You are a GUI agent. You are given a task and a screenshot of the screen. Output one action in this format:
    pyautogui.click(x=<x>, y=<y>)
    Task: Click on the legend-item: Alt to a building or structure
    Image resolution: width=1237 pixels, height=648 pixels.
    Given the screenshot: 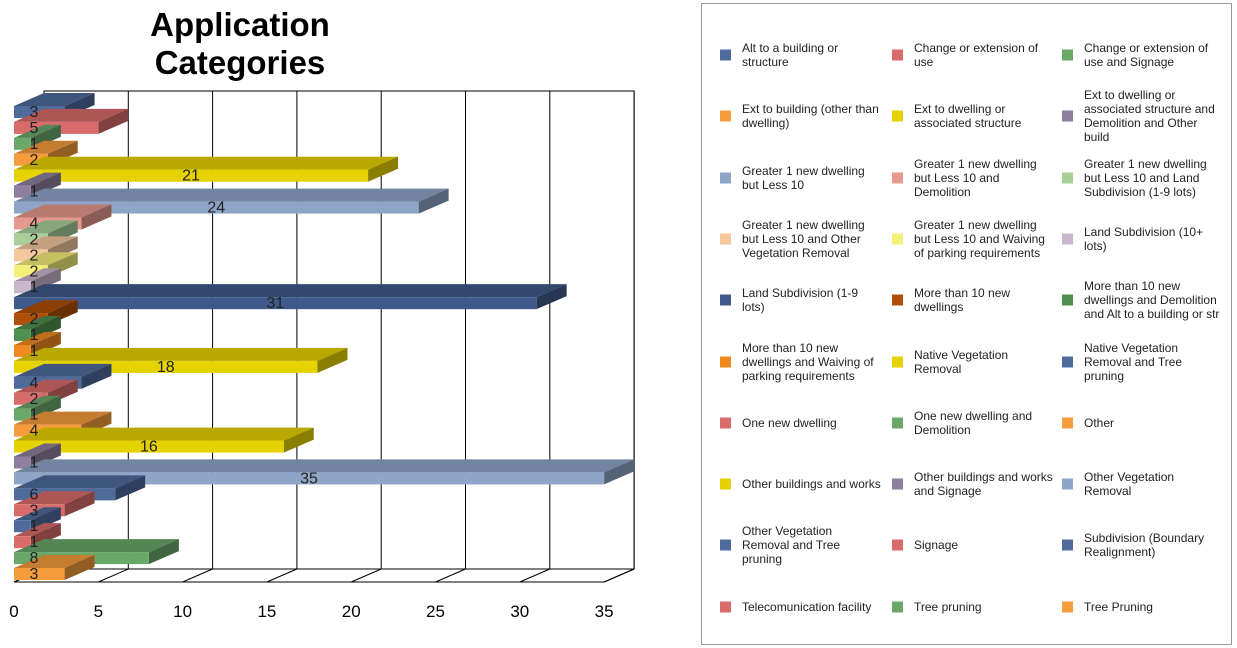 What is the action you would take?
    pyautogui.click(x=805, y=55)
    